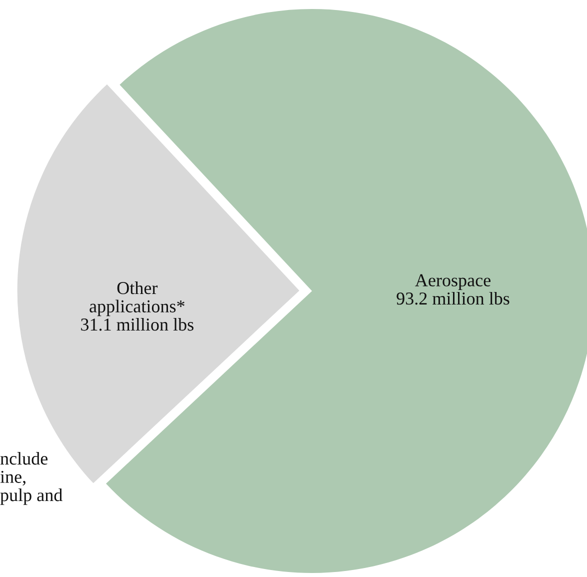 The width and height of the screenshot is (587, 577). Describe the element at coordinates (452, 282) in the screenshot. I see `slice-label: Aerospace` at that location.